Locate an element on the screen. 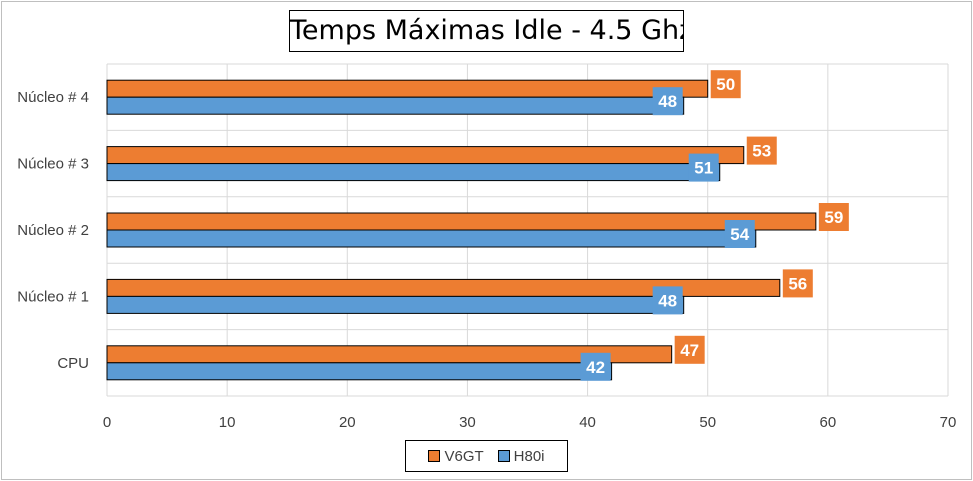 Image resolution: width=973 pixels, height=481 pixels. data-label-v6gt-n-cleo-2: 59 is located at coordinates (833, 217).